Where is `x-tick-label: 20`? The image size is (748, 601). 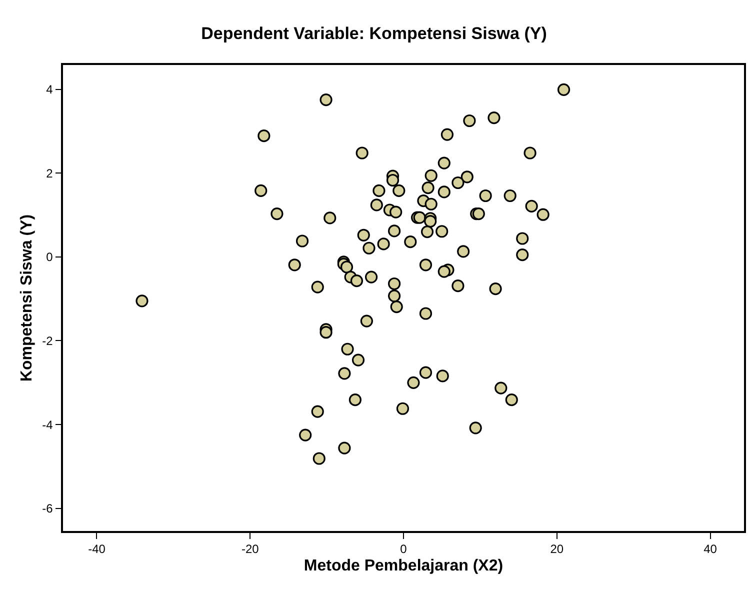
x-tick-label: 20 is located at coordinates (557, 549).